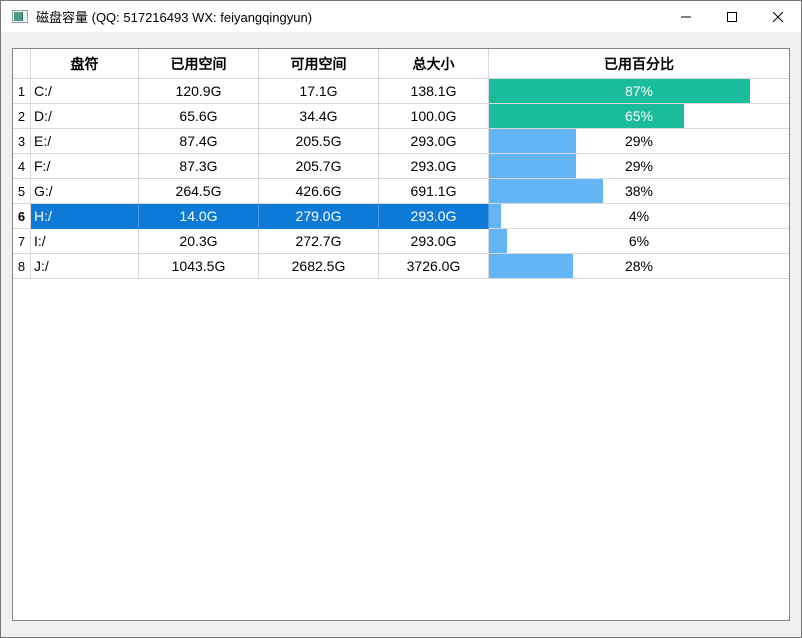 The height and width of the screenshot is (638, 802). What do you see at coordinates (85, 241) in the screenshot?
I see `drive-cell: I:/` at bounding box center [85, 241].